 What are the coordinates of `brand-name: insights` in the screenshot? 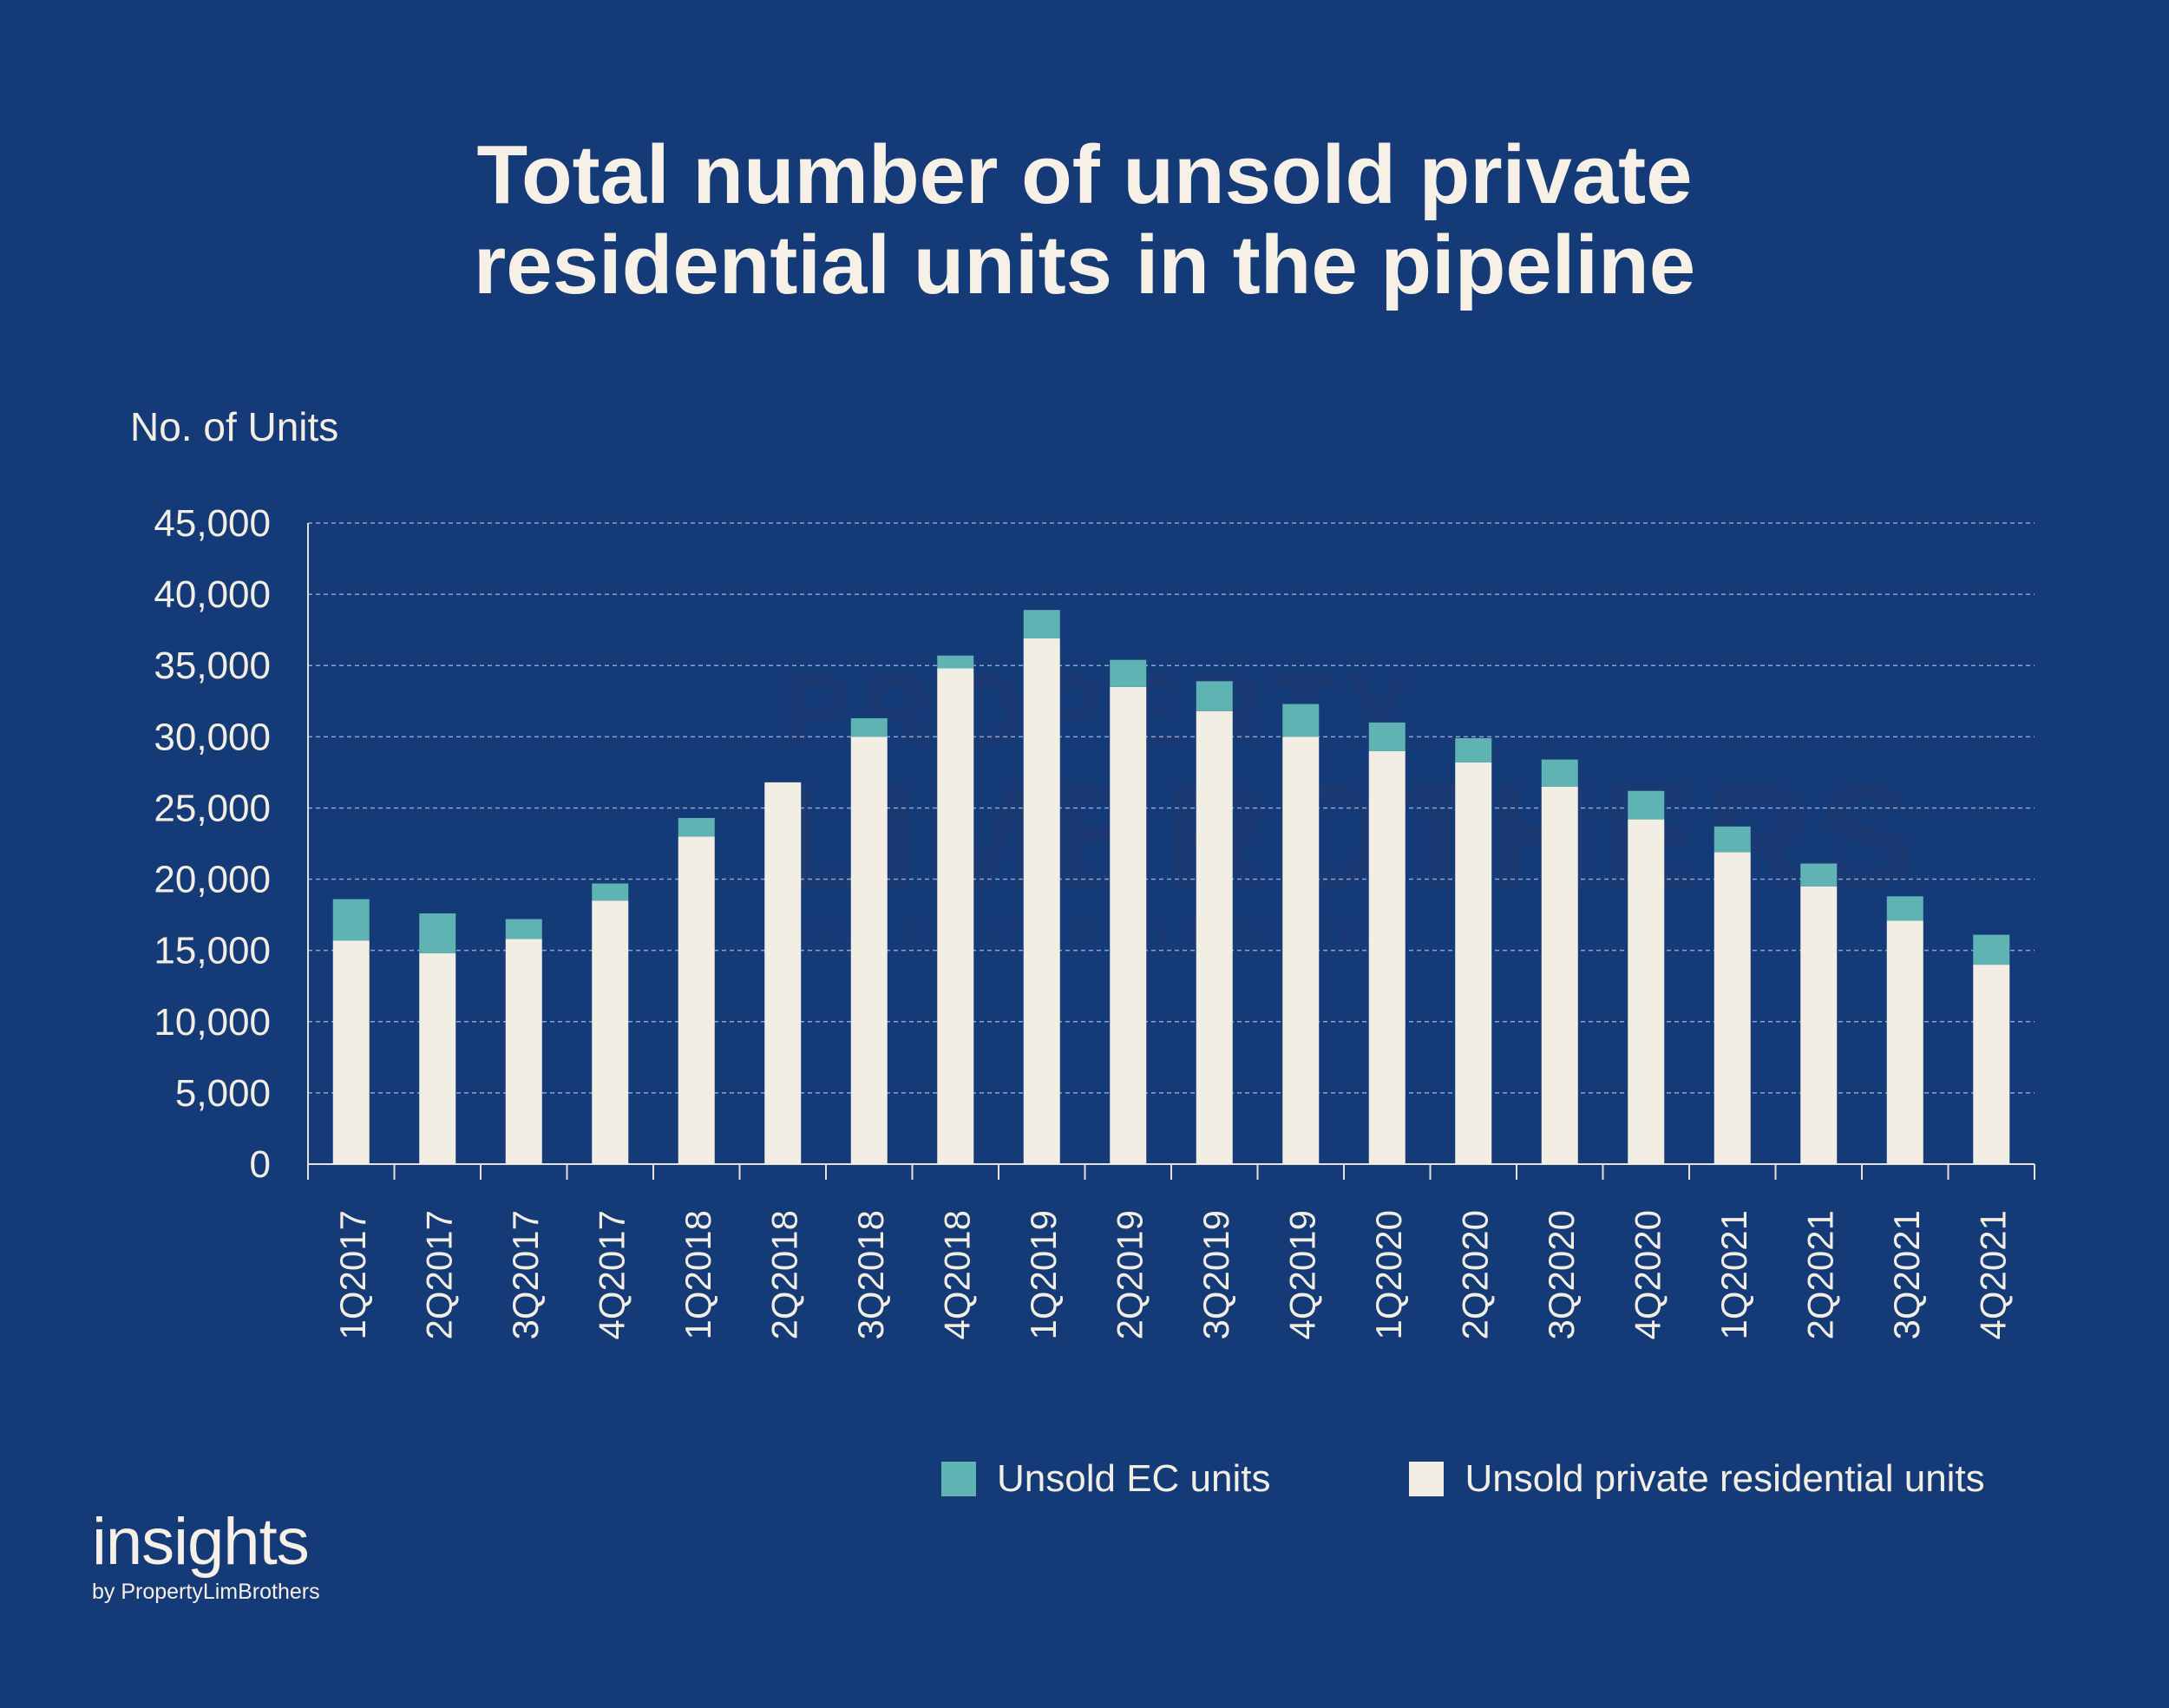 It's located at (201, 1542).